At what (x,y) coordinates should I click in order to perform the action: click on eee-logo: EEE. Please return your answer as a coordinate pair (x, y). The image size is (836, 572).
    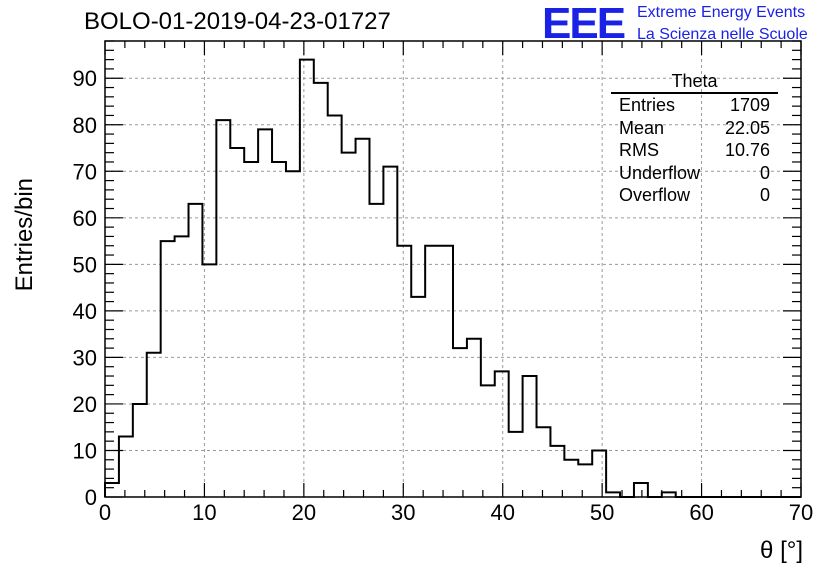
    Looking at the image, I should click on (584, 24).